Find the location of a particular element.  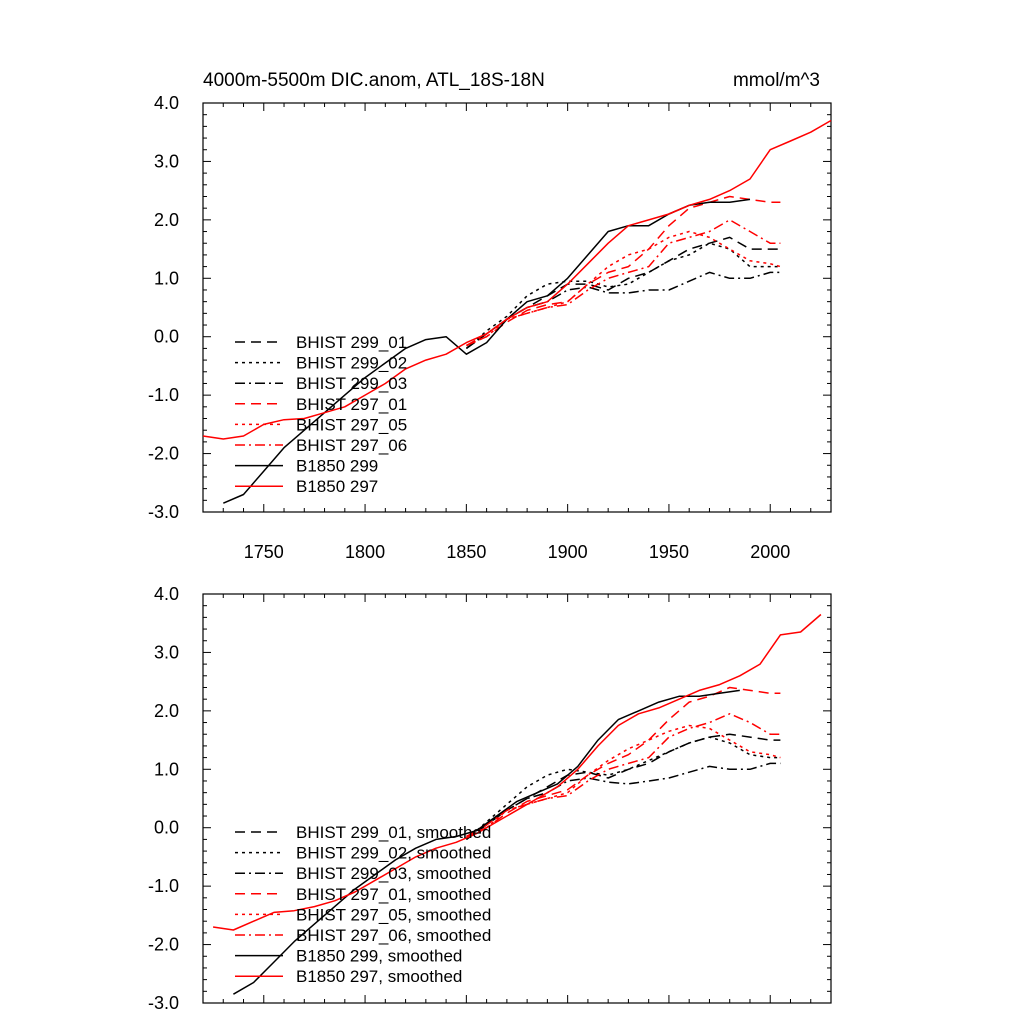

series-line-bhist-299-02-smoothed is located at coordinates (623, 788).